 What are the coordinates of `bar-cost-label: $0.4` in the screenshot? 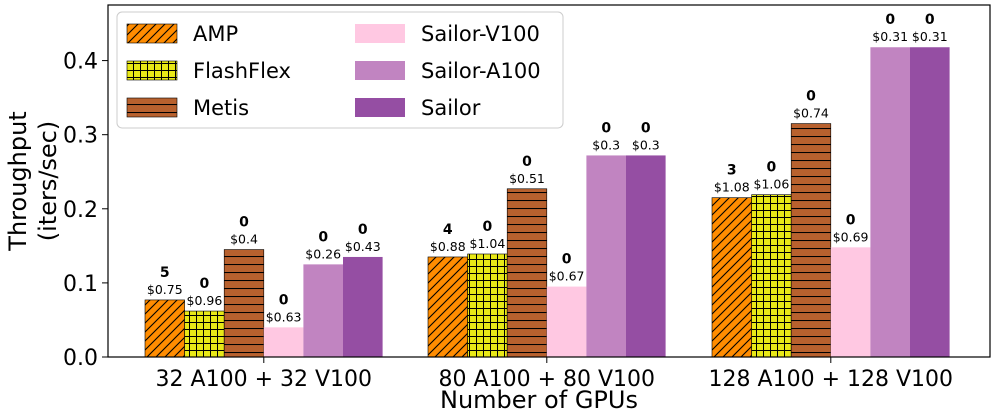 It's located at (244, 239).